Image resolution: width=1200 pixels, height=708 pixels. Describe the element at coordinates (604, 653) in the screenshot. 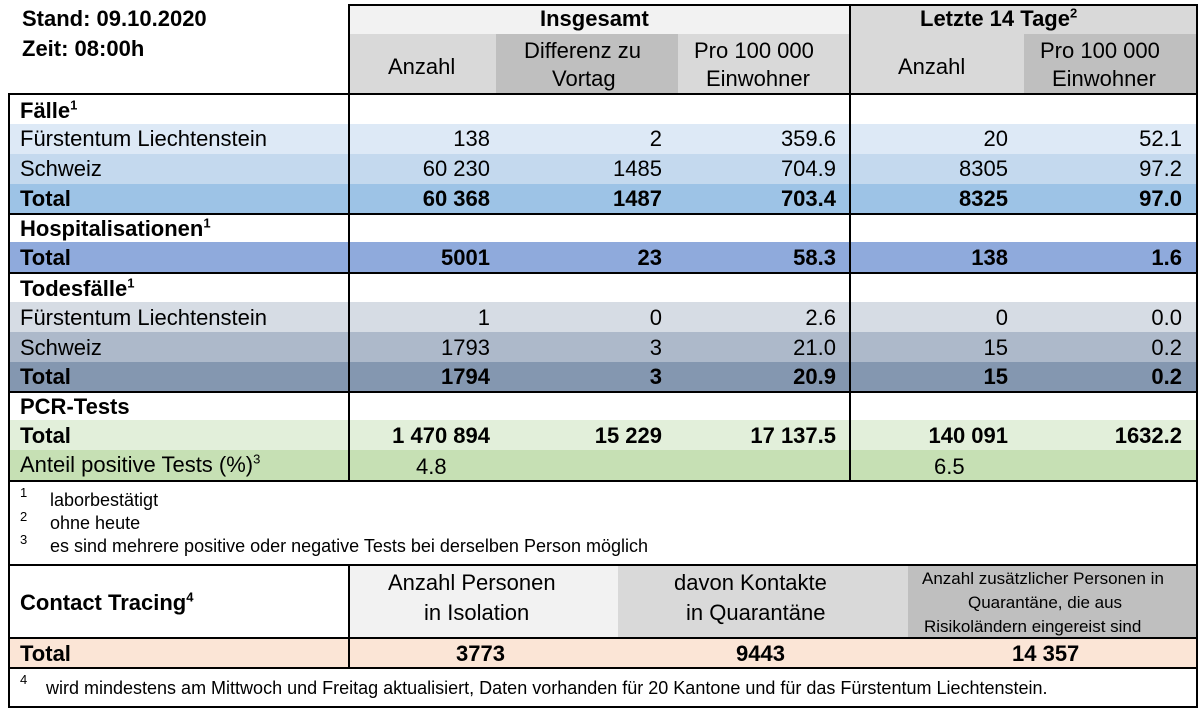

I see `contact-total-bg` at that location.